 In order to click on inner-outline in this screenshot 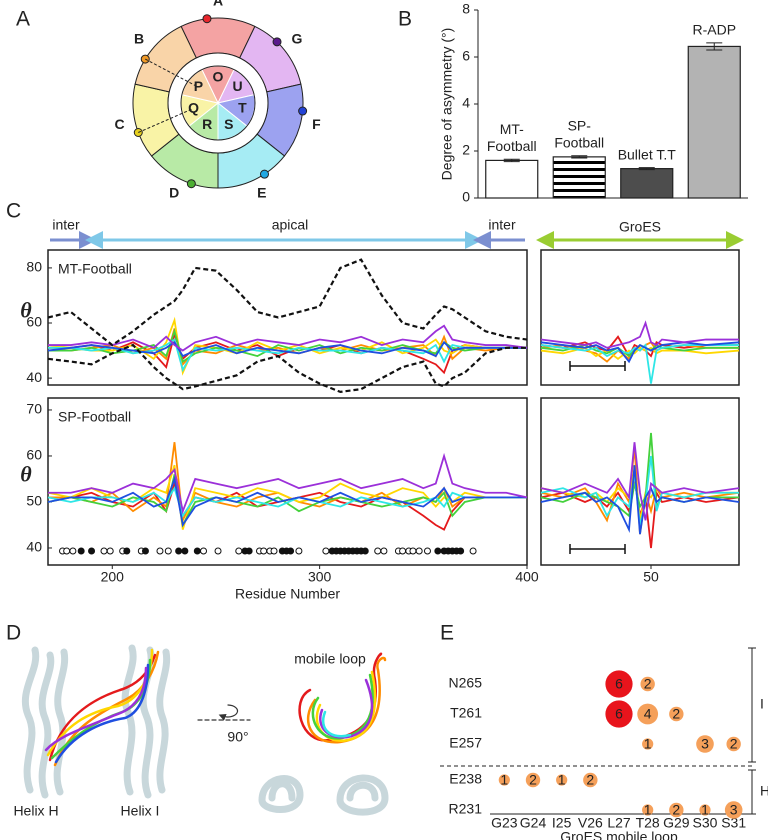, I will do `click(218, 103)`.